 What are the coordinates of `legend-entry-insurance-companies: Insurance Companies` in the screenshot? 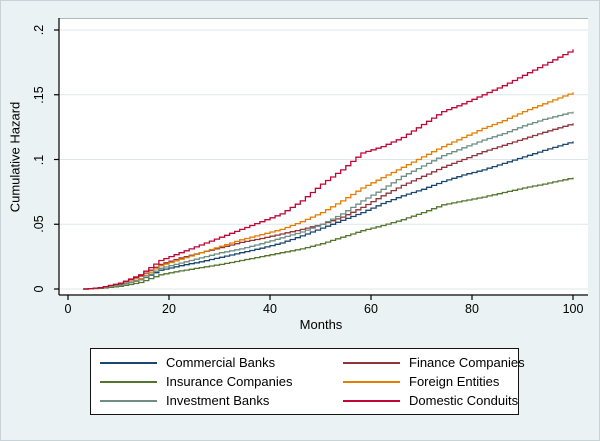 It's located at (221, 381).